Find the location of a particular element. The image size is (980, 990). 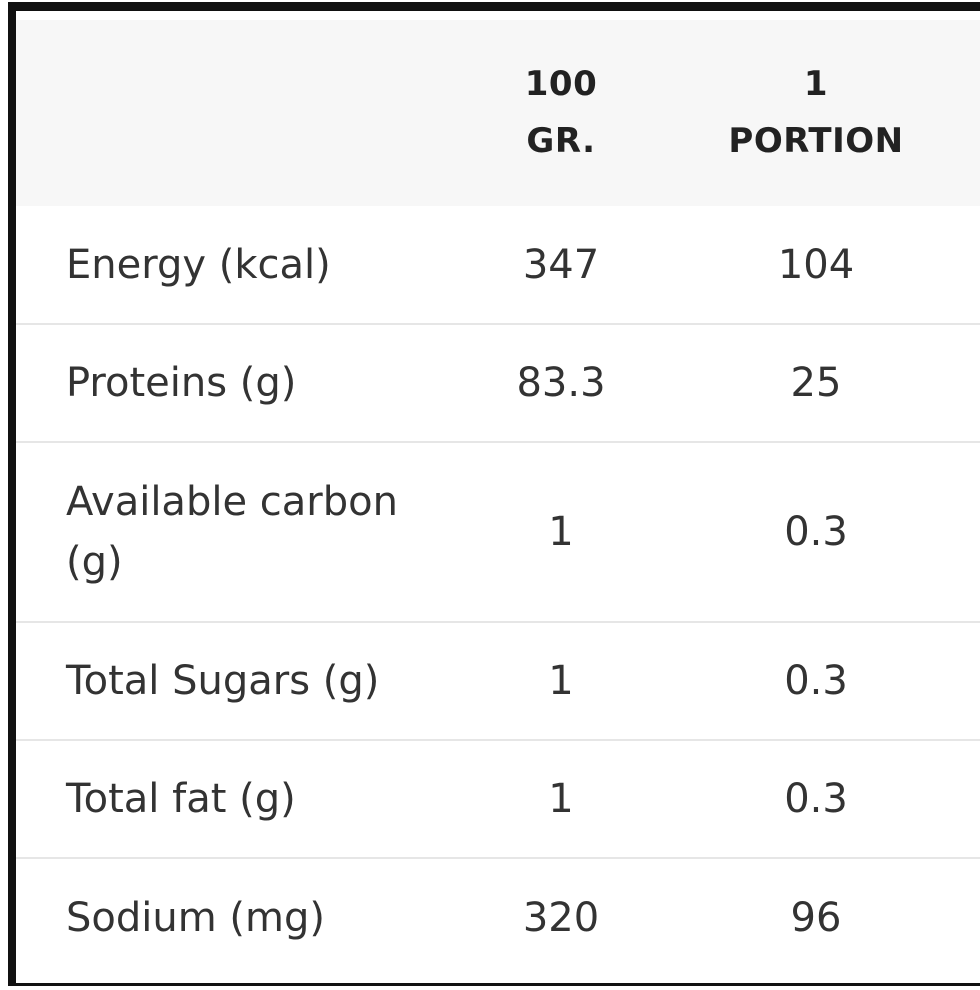

column-header-100g: 100 GR. is located at coordinates (561, 113).